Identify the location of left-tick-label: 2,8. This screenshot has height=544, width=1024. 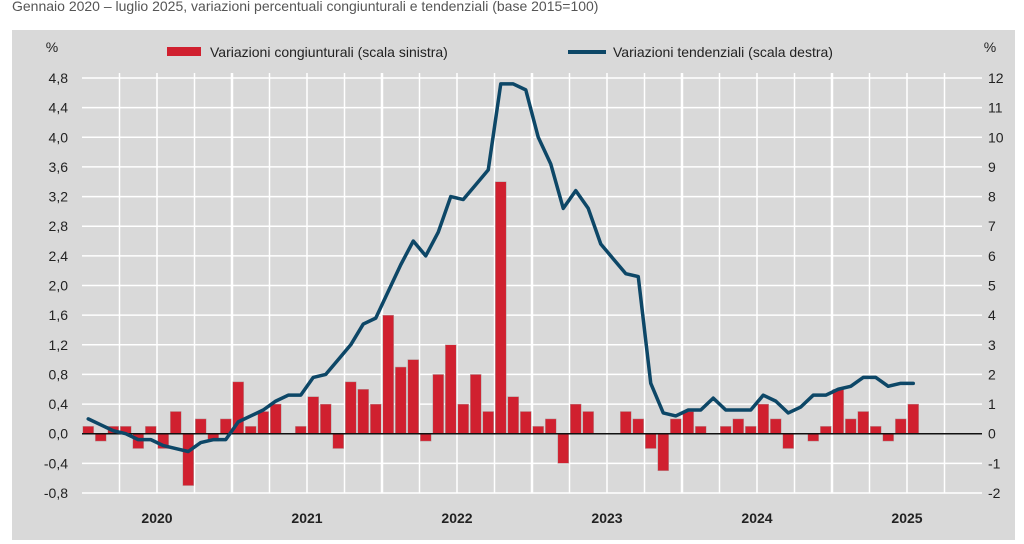
(59, 226).